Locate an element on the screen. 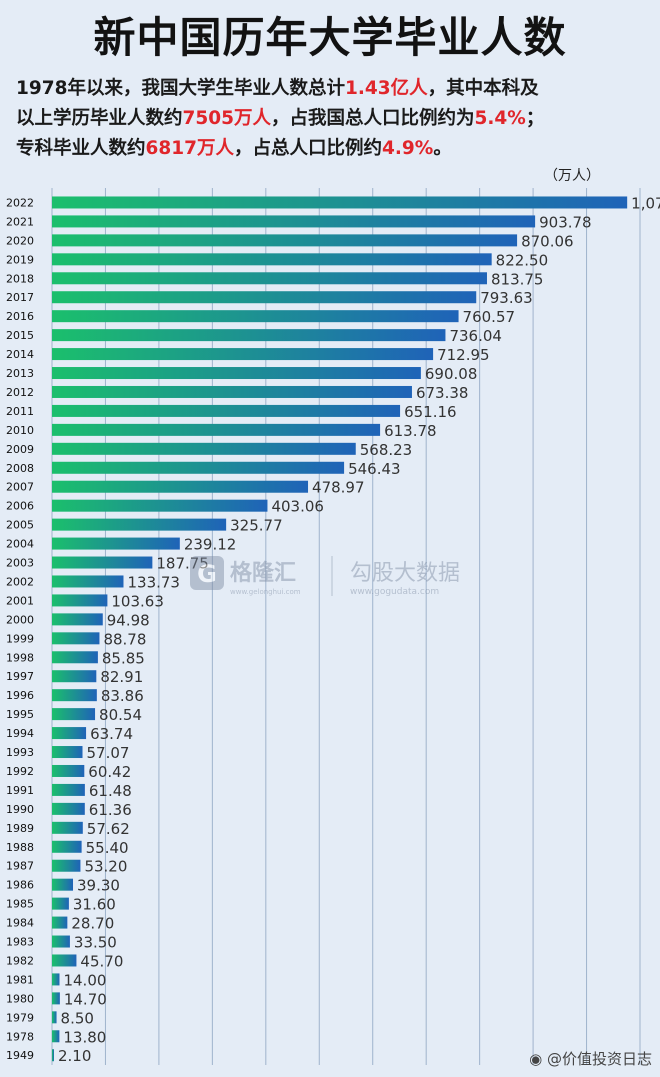 This screenshot has width=660, height=1077. value-label: 870.06 is located at coordinates (547, 241).